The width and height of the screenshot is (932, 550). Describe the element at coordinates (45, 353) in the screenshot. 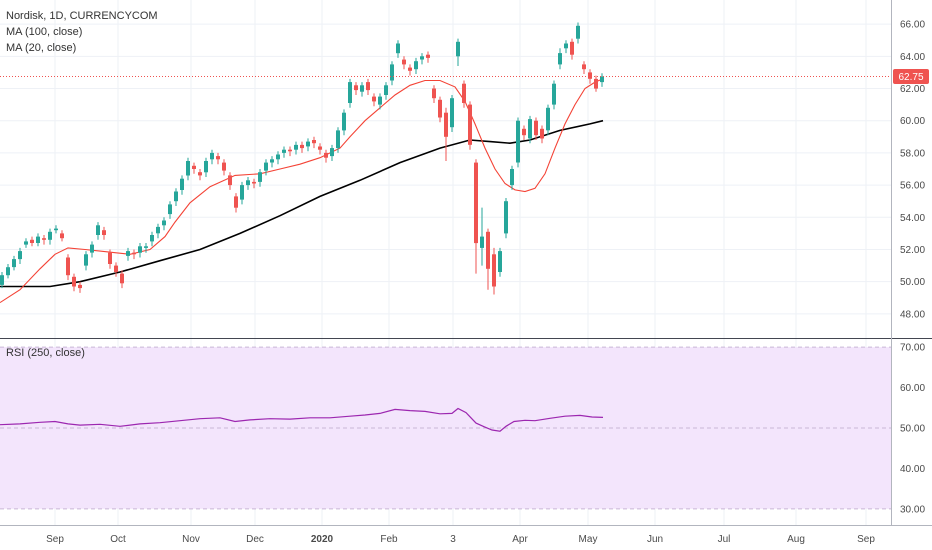

I see `legend-rsi: RSI (250, close)` at that location.